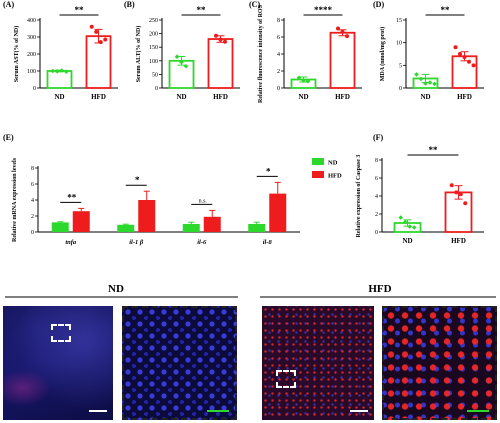 This screenshot has width=500, height=423. I want to click on micrograph-nd-zoom, so click(179, 363).